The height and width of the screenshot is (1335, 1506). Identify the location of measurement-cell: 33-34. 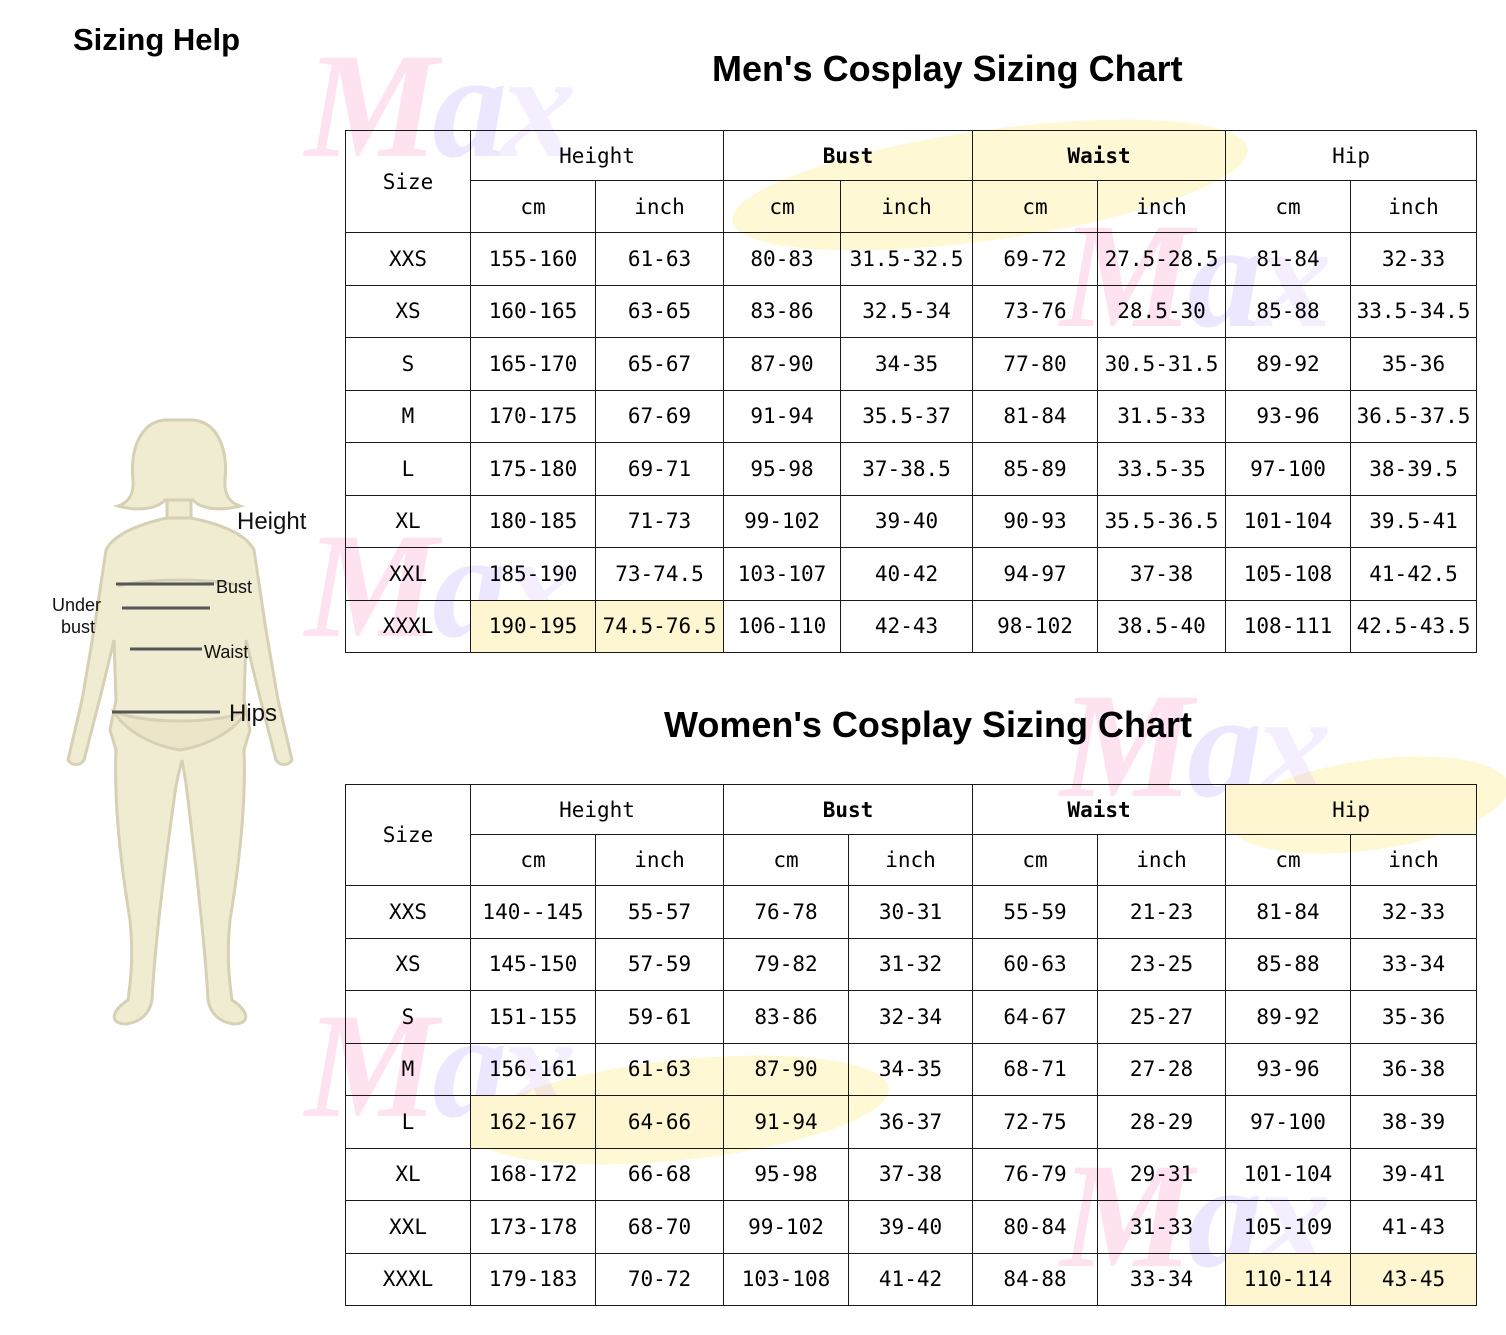
(1162, 1279).